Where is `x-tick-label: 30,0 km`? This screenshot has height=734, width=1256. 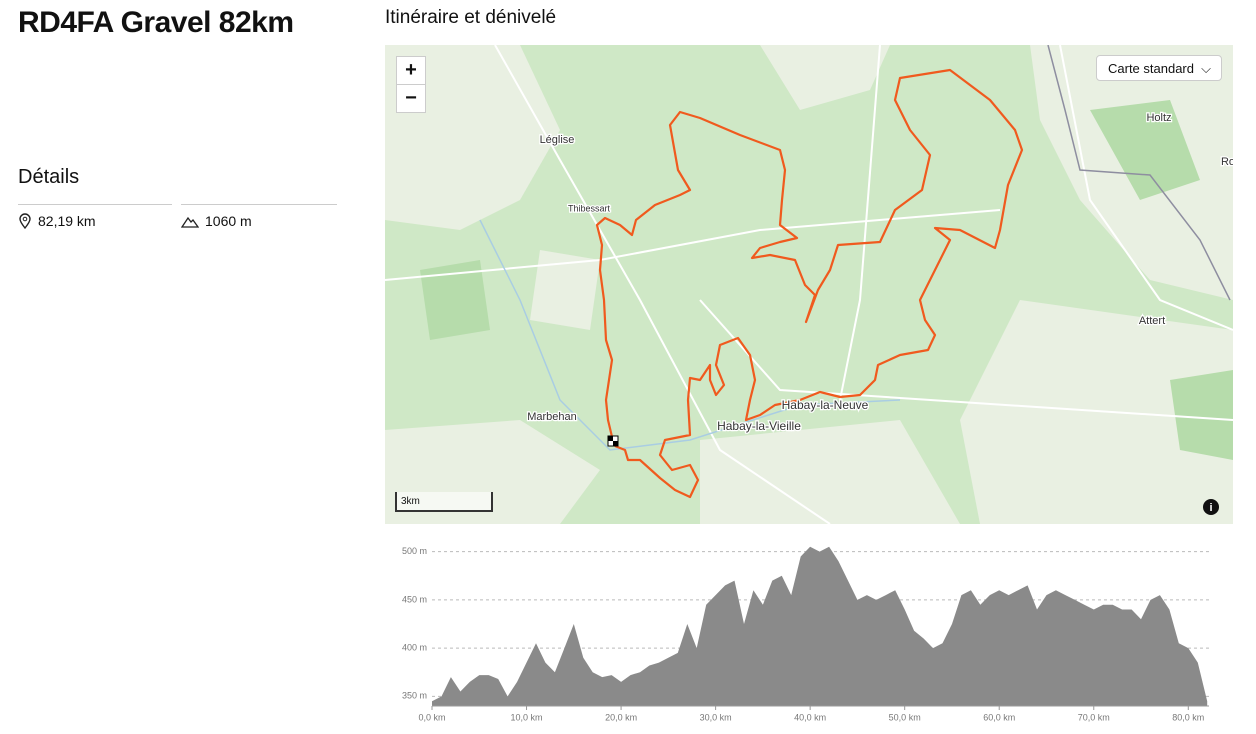
x-tick-label: 30,0 km is located at coordinates (716, 717).